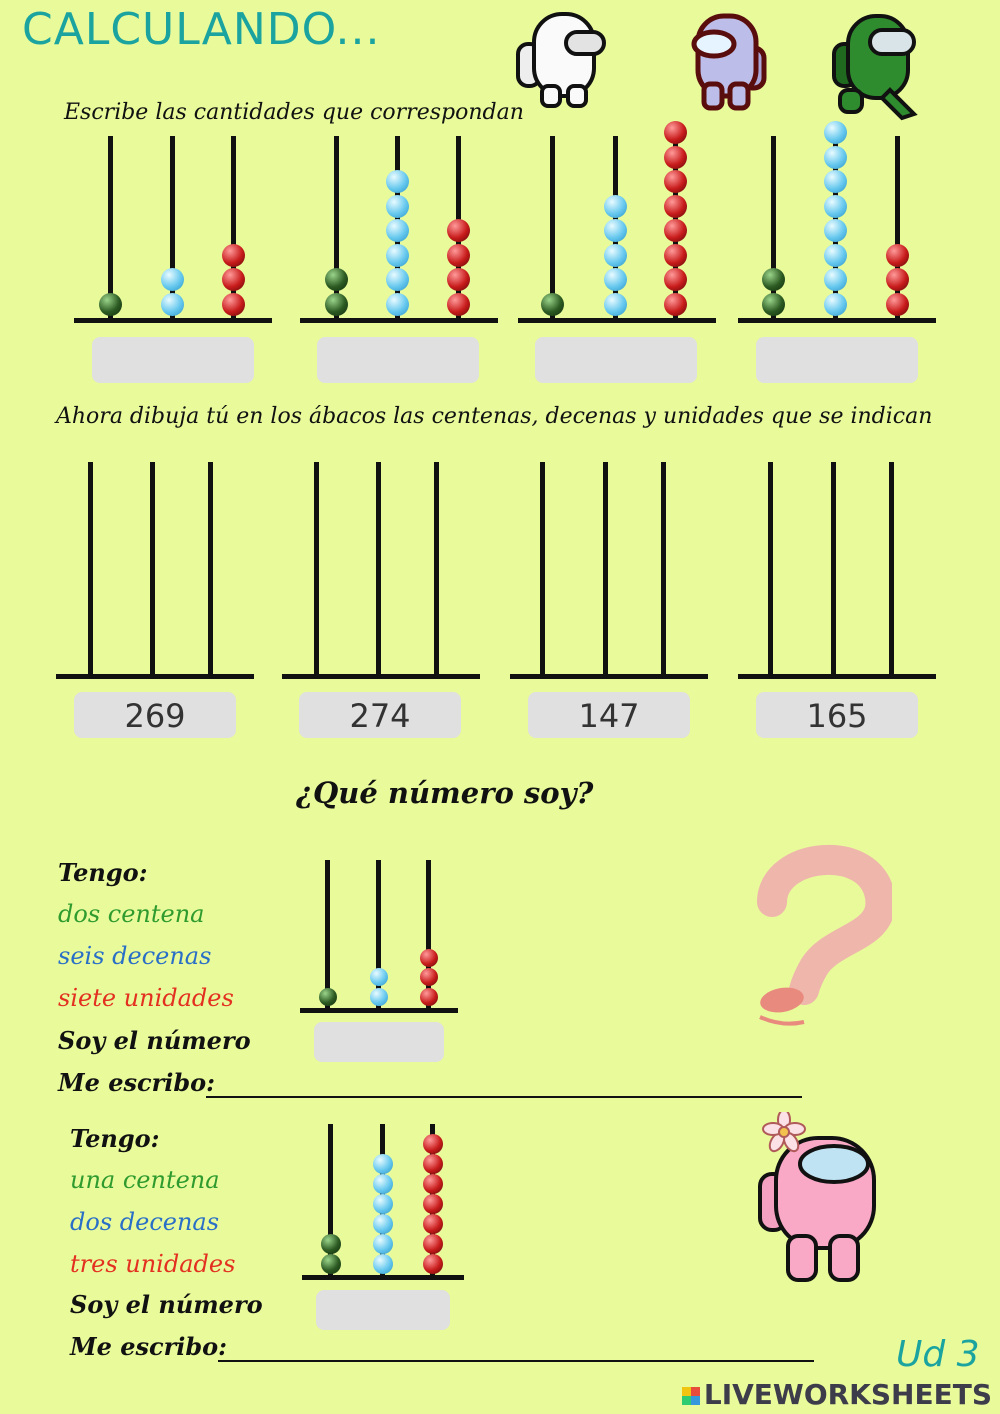  I want to click on puzzle2-abacus-base, so click(383, 1277).